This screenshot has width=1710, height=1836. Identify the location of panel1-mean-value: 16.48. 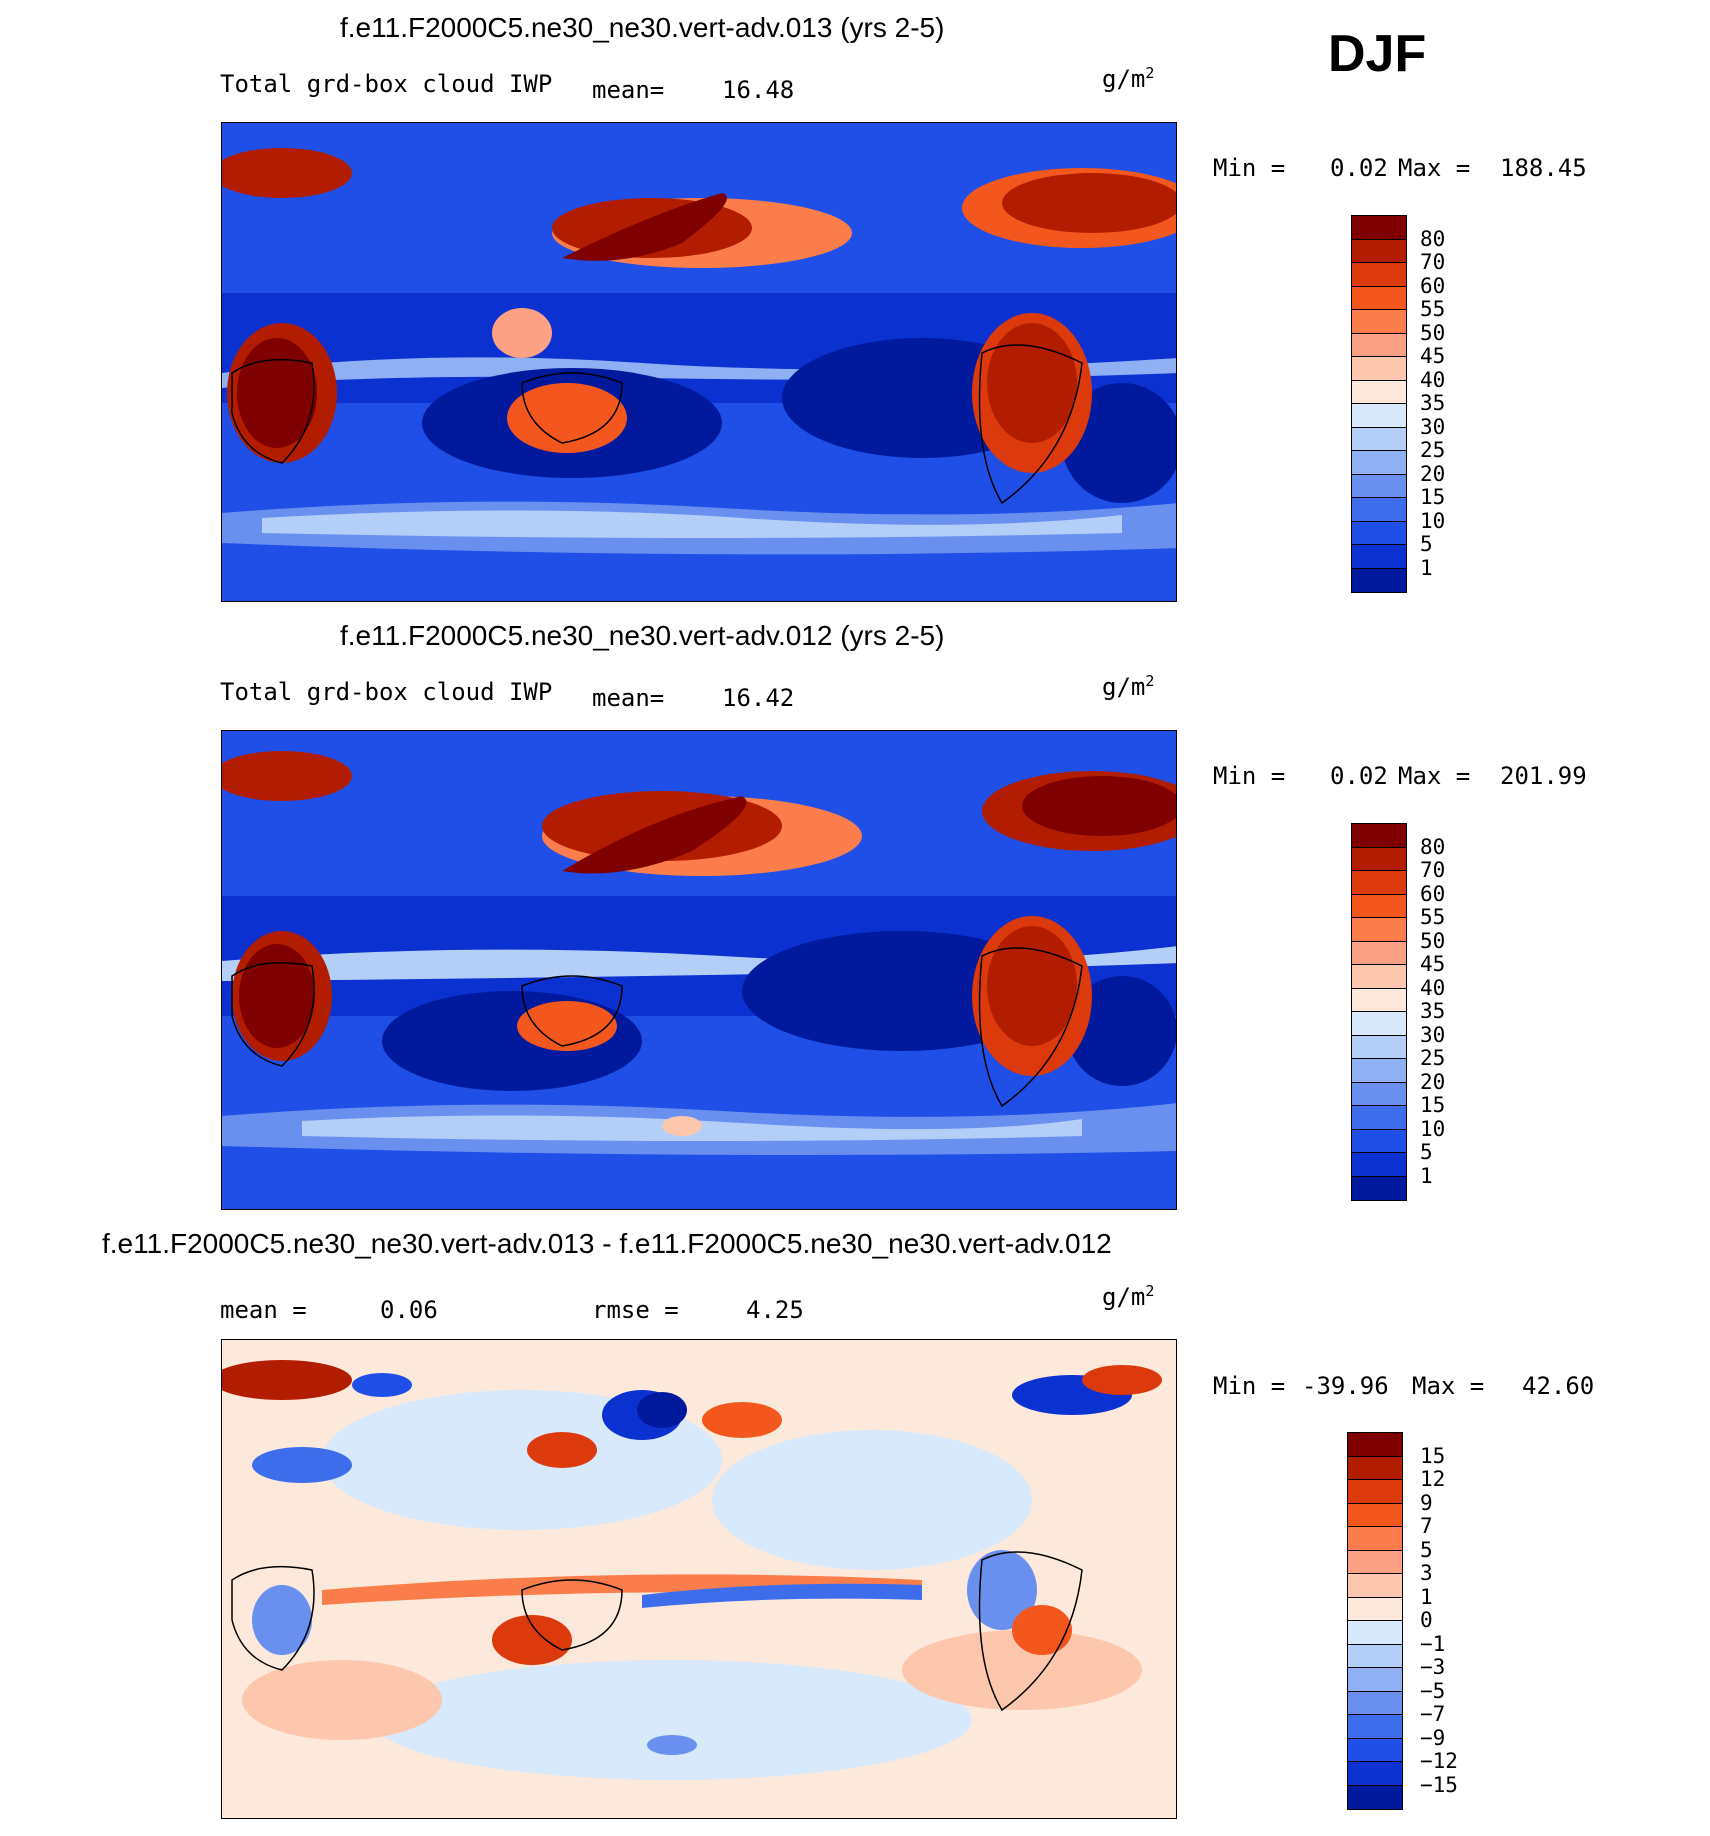
(758, 90).